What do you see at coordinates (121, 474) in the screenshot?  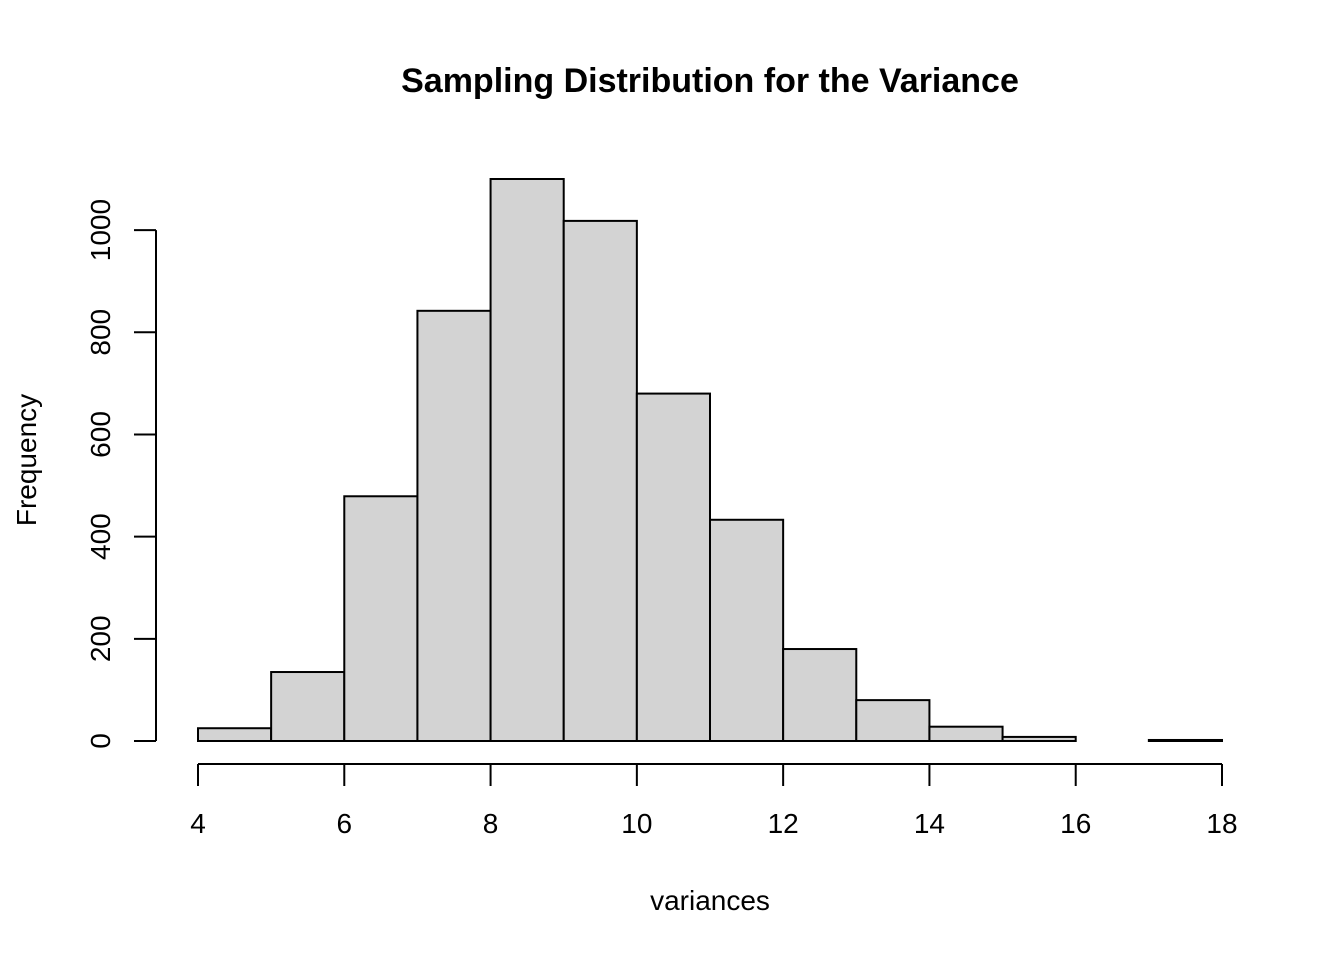 I see `y-axis: 0 200 400 600 800 1000` at bounding box center [121, 474].